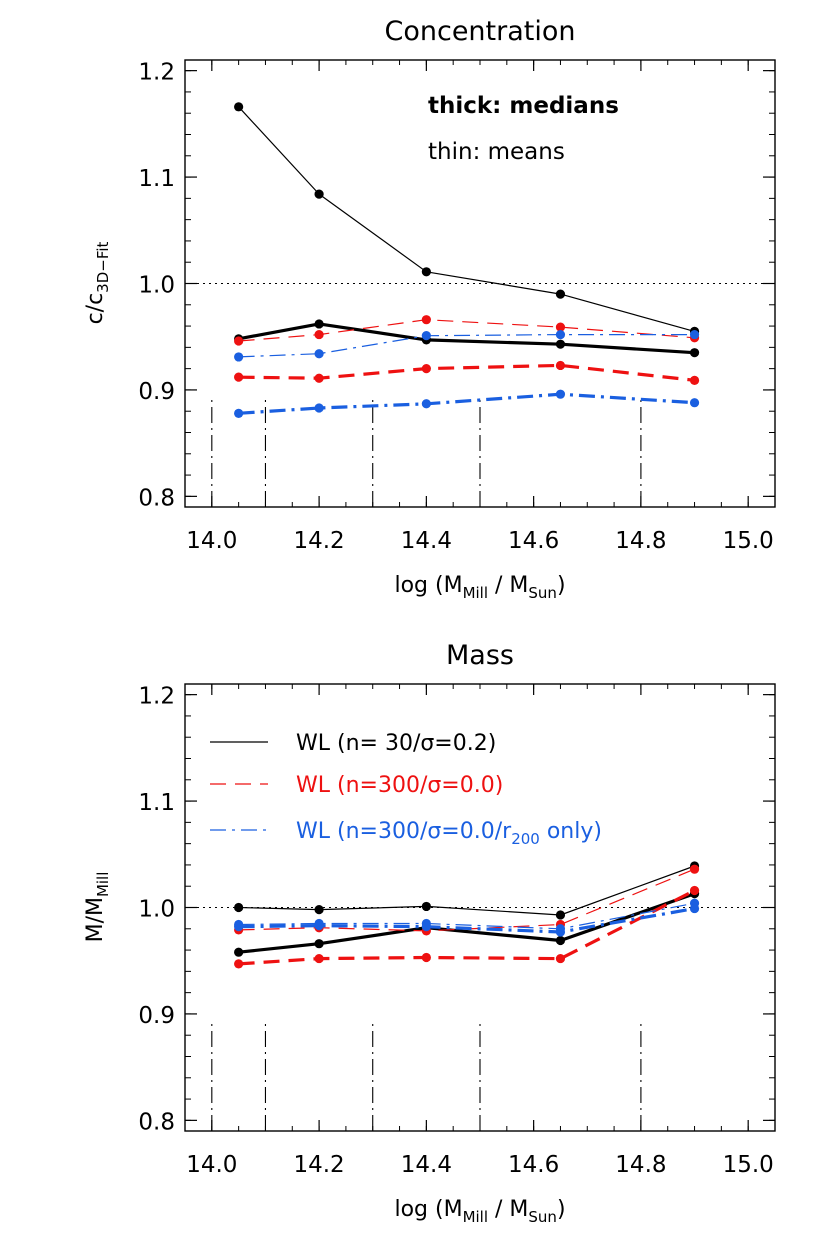  What do you see at coordinates (466, 372) in the screenshot?
I see `series-line-red-median` at bounding box center [466, 372].